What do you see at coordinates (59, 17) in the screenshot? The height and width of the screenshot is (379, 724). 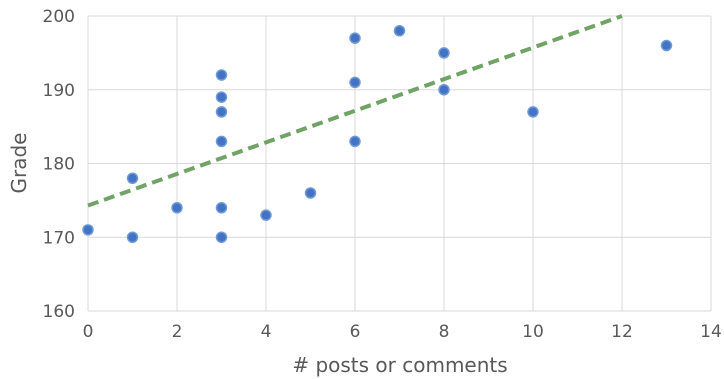 I see `y-tick-label: 200` at bounding box center [59, 17].